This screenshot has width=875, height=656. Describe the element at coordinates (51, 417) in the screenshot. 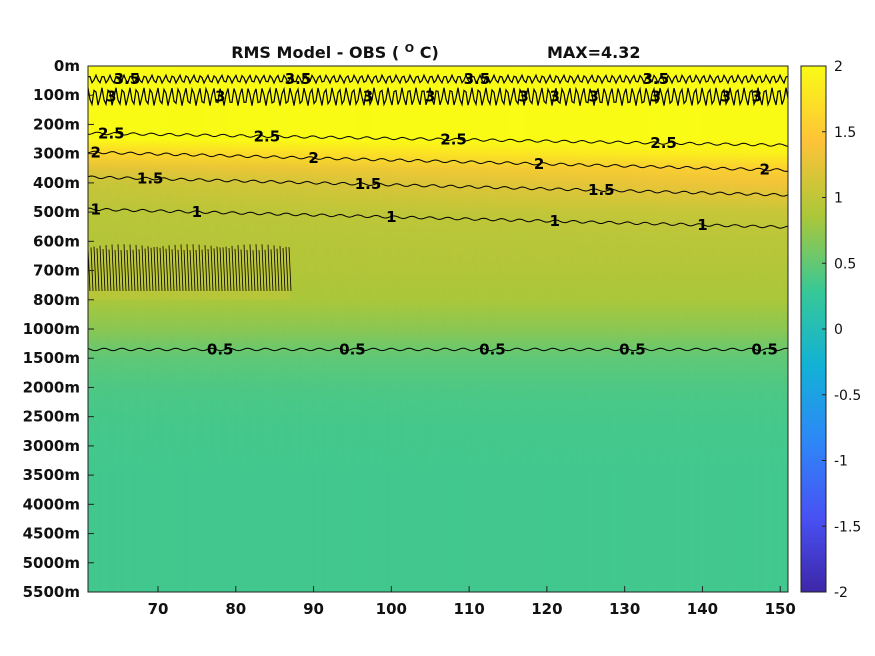

I see `y-tick-label: 2500m` at that location.